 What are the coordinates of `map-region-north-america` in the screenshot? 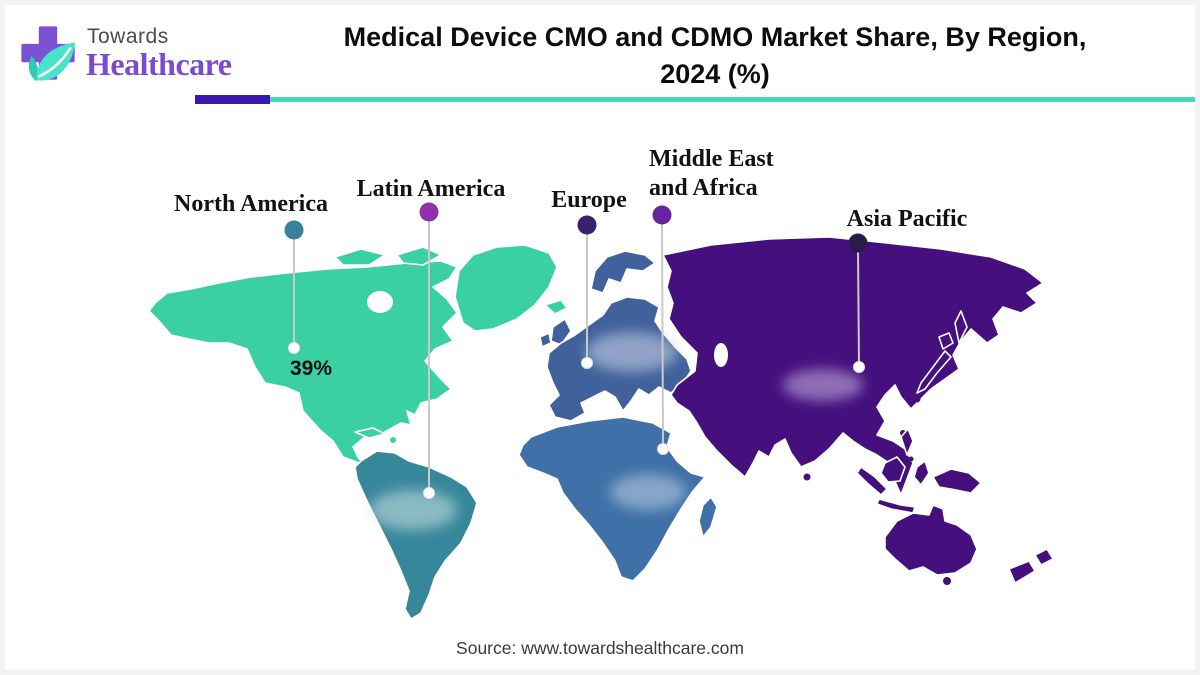 It's located at (358, 363).